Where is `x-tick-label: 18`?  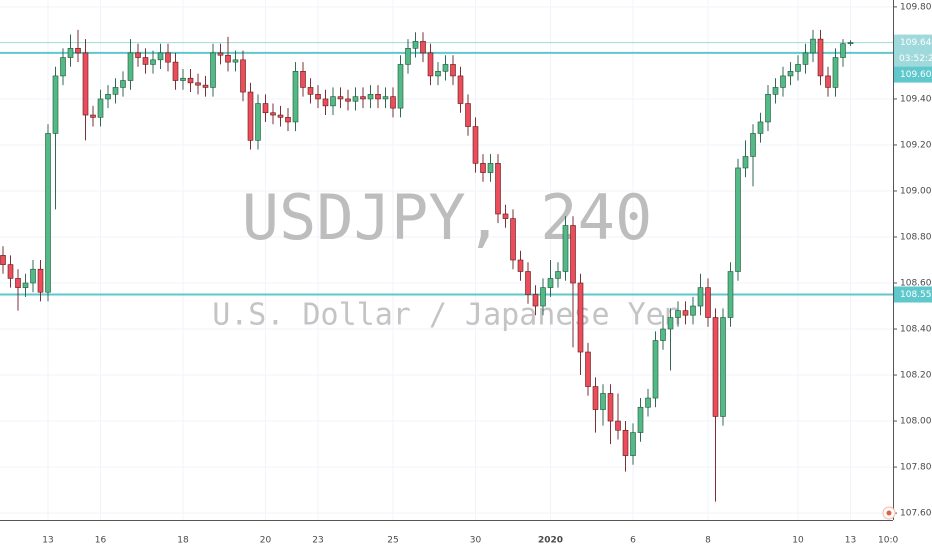 x-tick-label: 18 is located at coordinates (183, 541).